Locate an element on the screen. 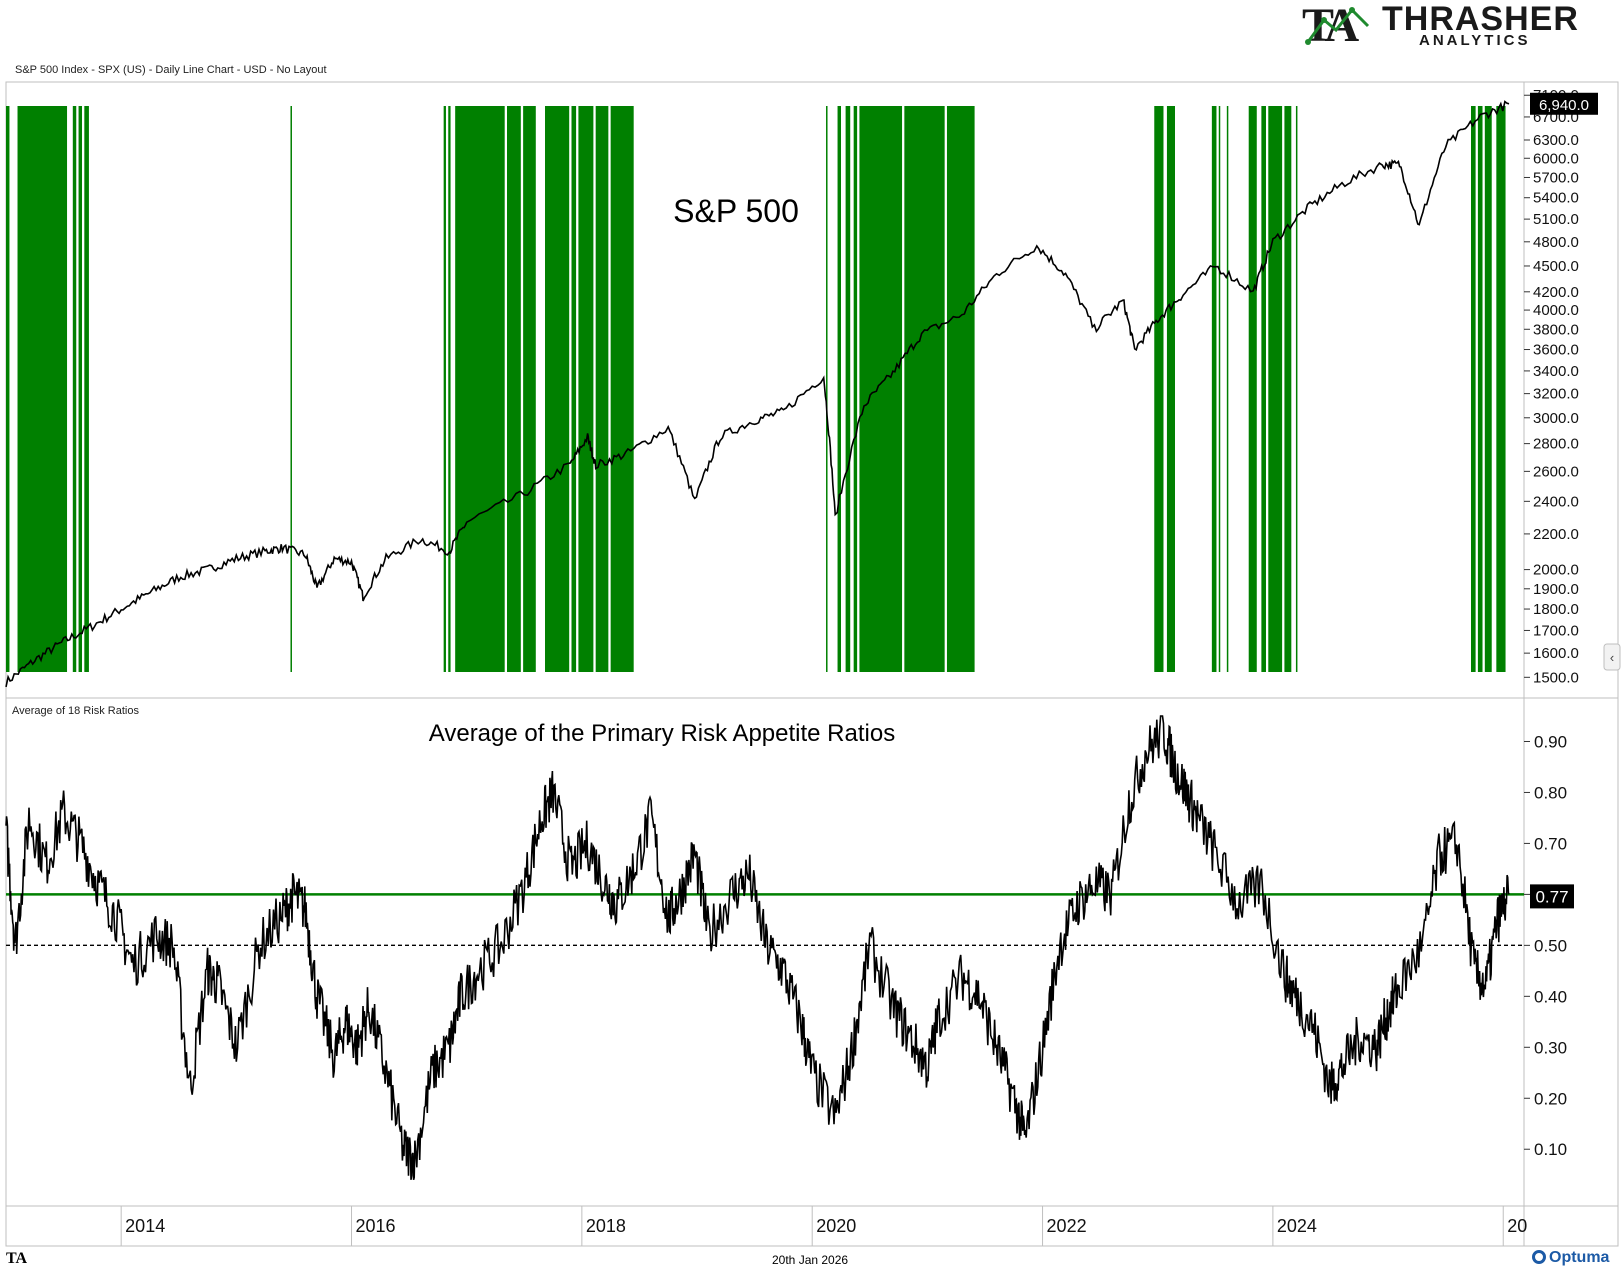  svg-text: 6,940.0 is located at coordinates (1564, 105).